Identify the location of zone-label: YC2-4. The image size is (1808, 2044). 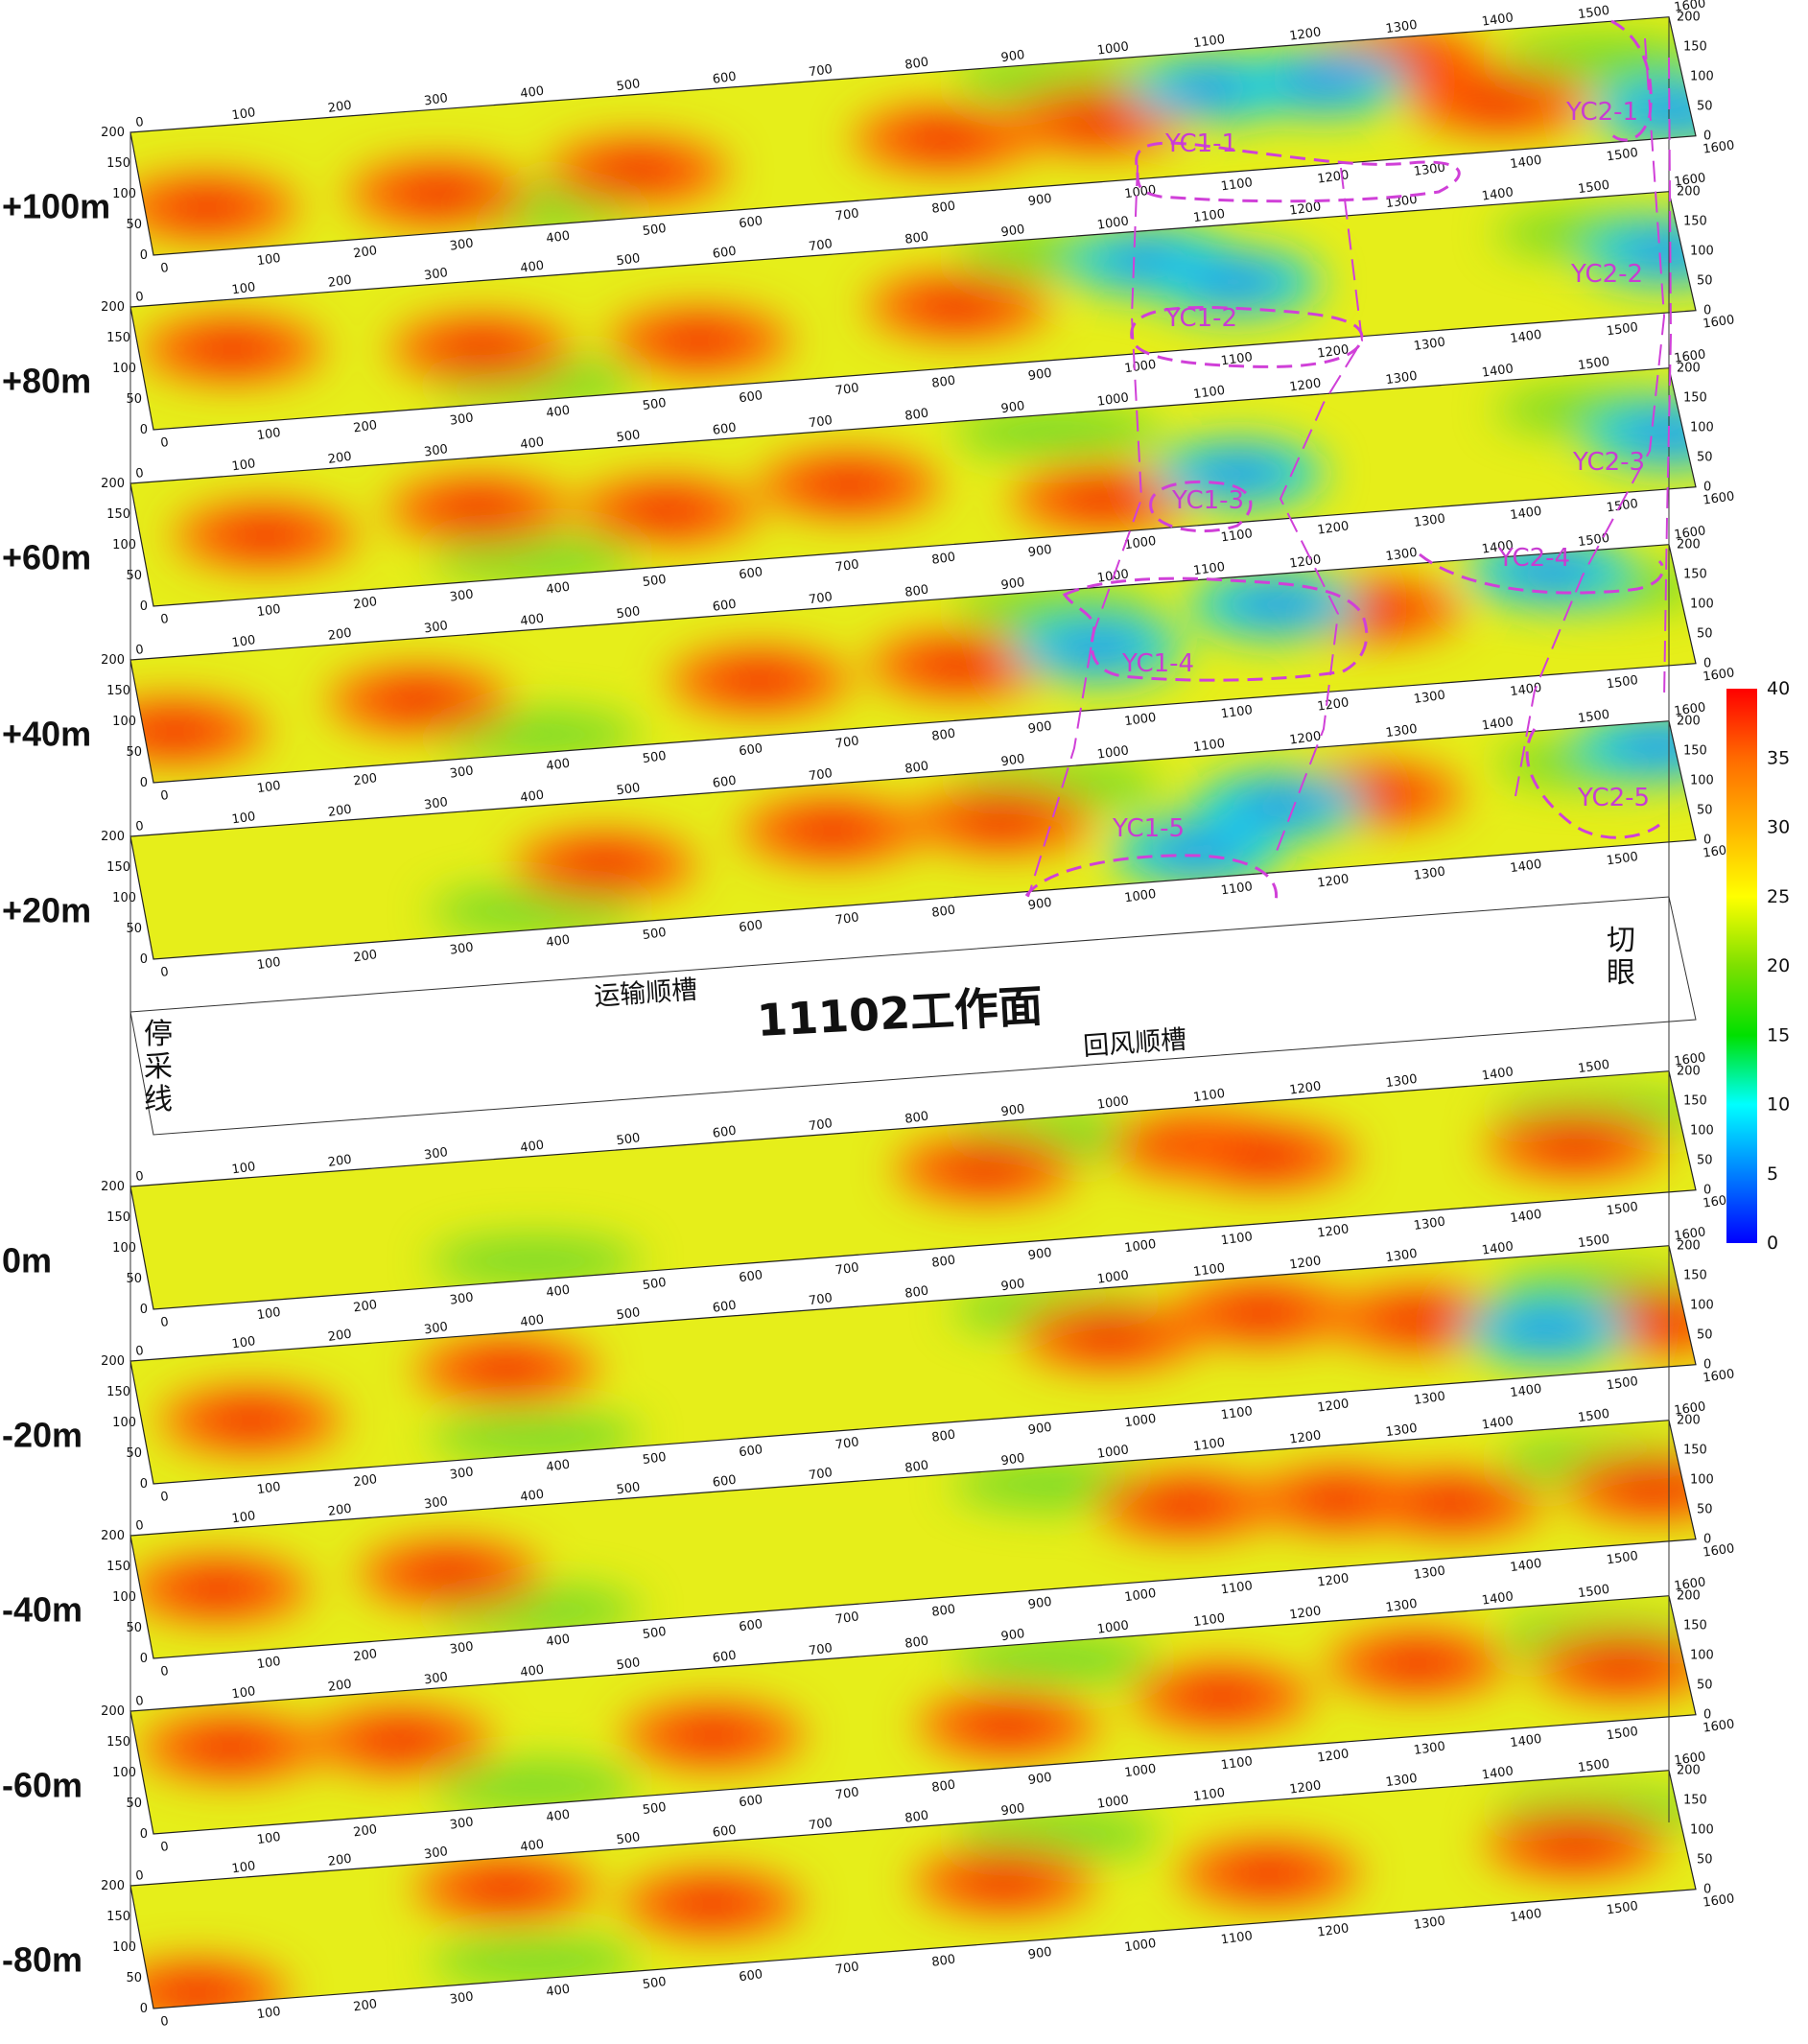
(1533, 558).